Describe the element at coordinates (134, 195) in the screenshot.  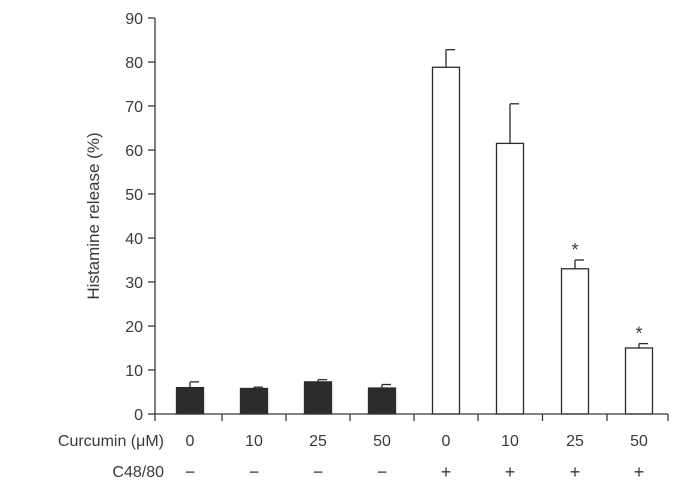
I see `y-tick-label: 50` at that location.